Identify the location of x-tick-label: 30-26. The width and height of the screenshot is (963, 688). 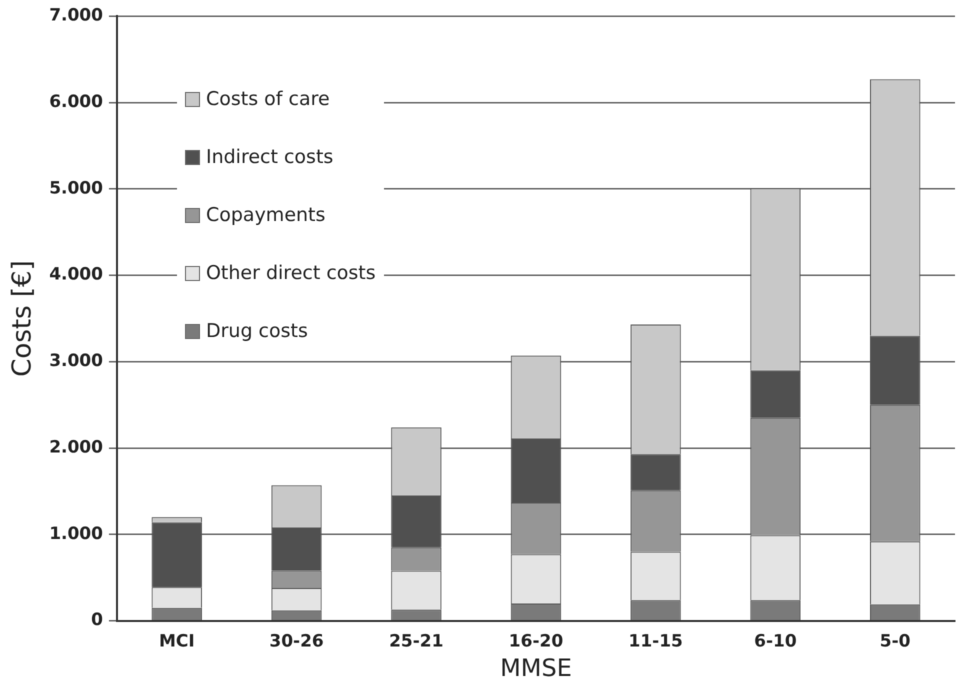
(296, 641).